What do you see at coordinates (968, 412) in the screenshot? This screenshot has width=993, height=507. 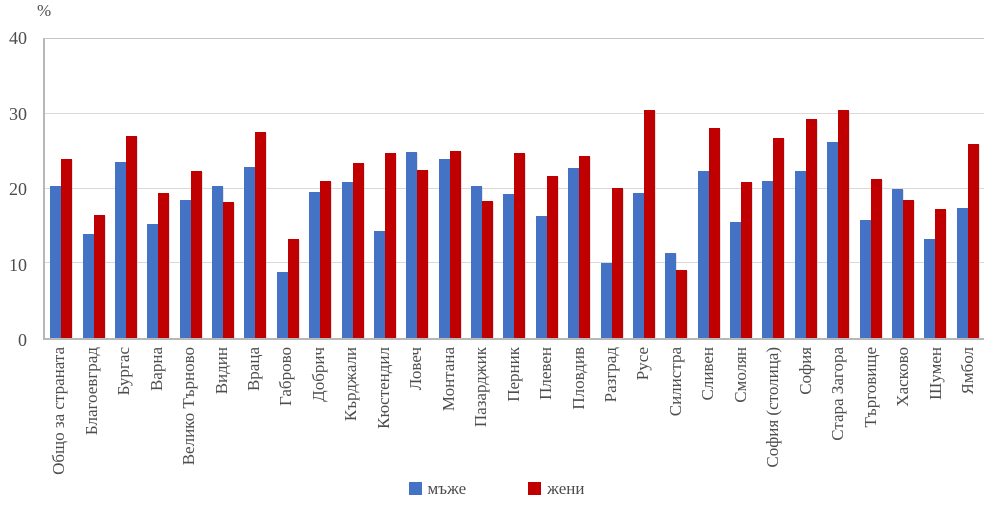 I see `x-label-cell: Ямбол` at bounding box center [968, 412].